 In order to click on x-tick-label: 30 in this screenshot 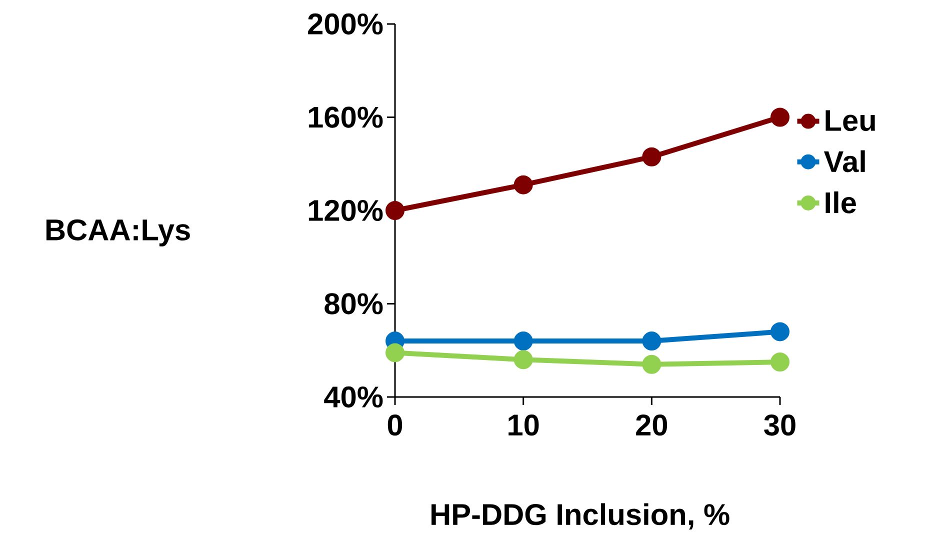, I will do `click(780, 425)`.